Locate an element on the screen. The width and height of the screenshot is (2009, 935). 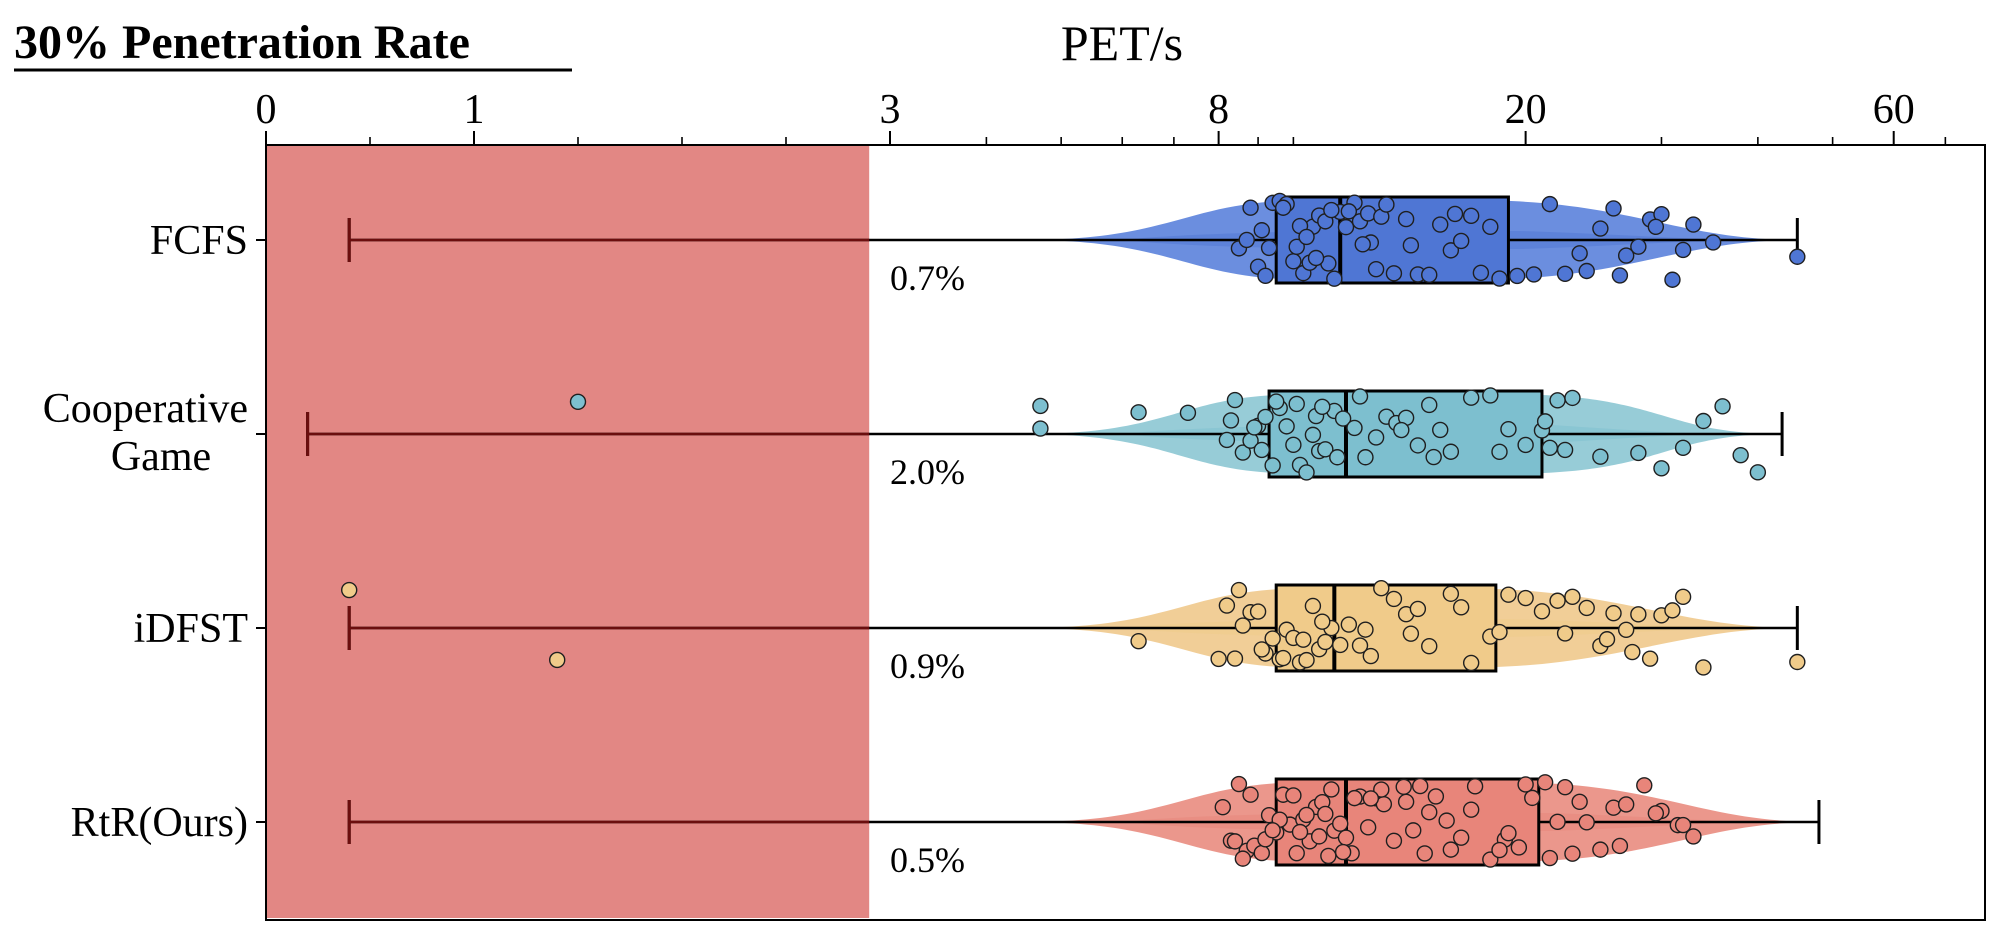
x-tick-label: 1 is located at coordinates (474, 110).